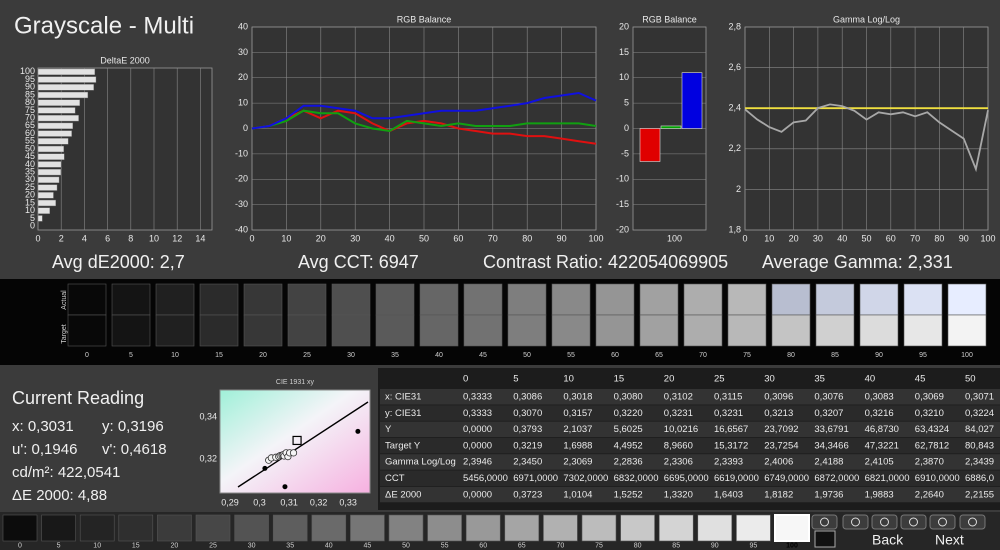 The width and height of the screenshot is (1000, 550). Describe the element at coordinates (321, 238) in the screenshot. I see `x-tick-label: 20` at that location.